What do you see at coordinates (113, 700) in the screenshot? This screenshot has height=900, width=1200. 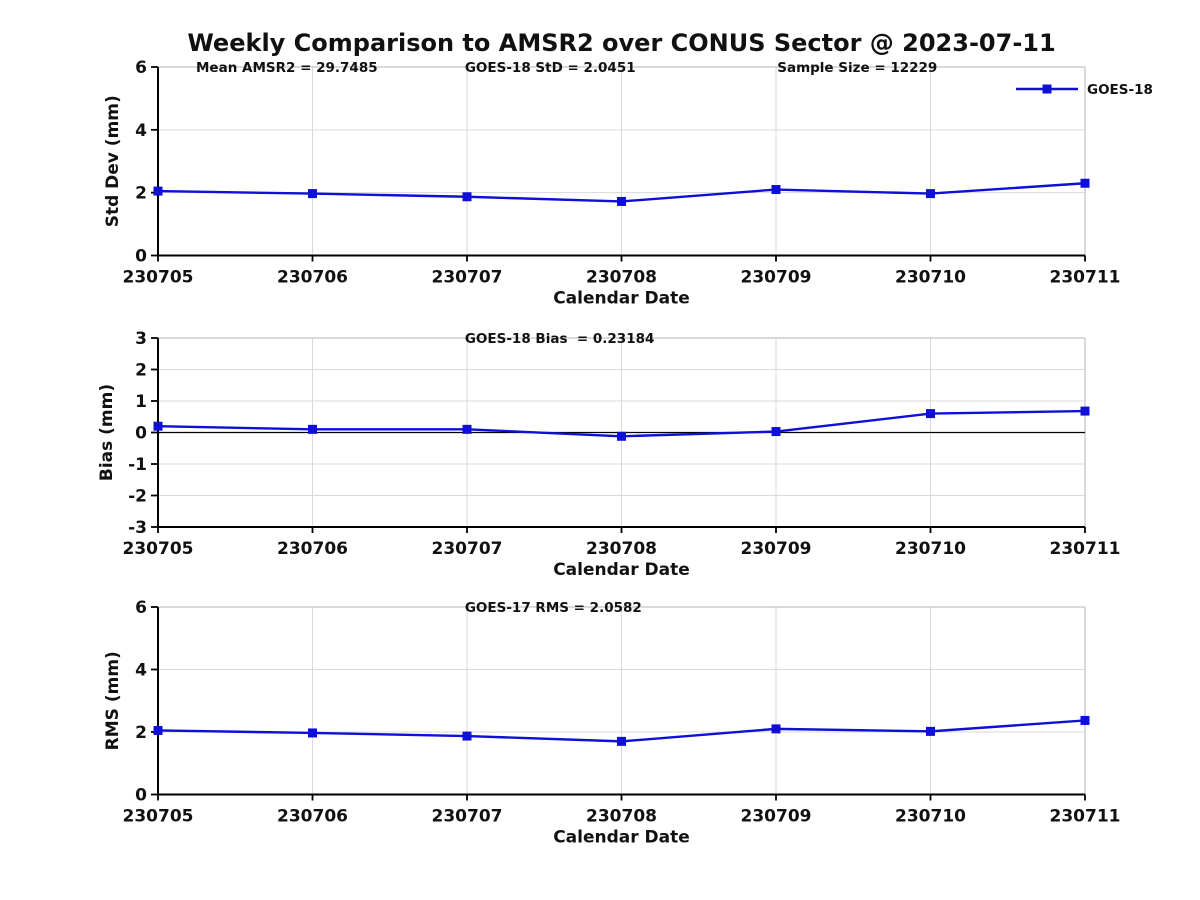 I see `y-axis-label: RMS (mm)` at bounding box center [113, 700].